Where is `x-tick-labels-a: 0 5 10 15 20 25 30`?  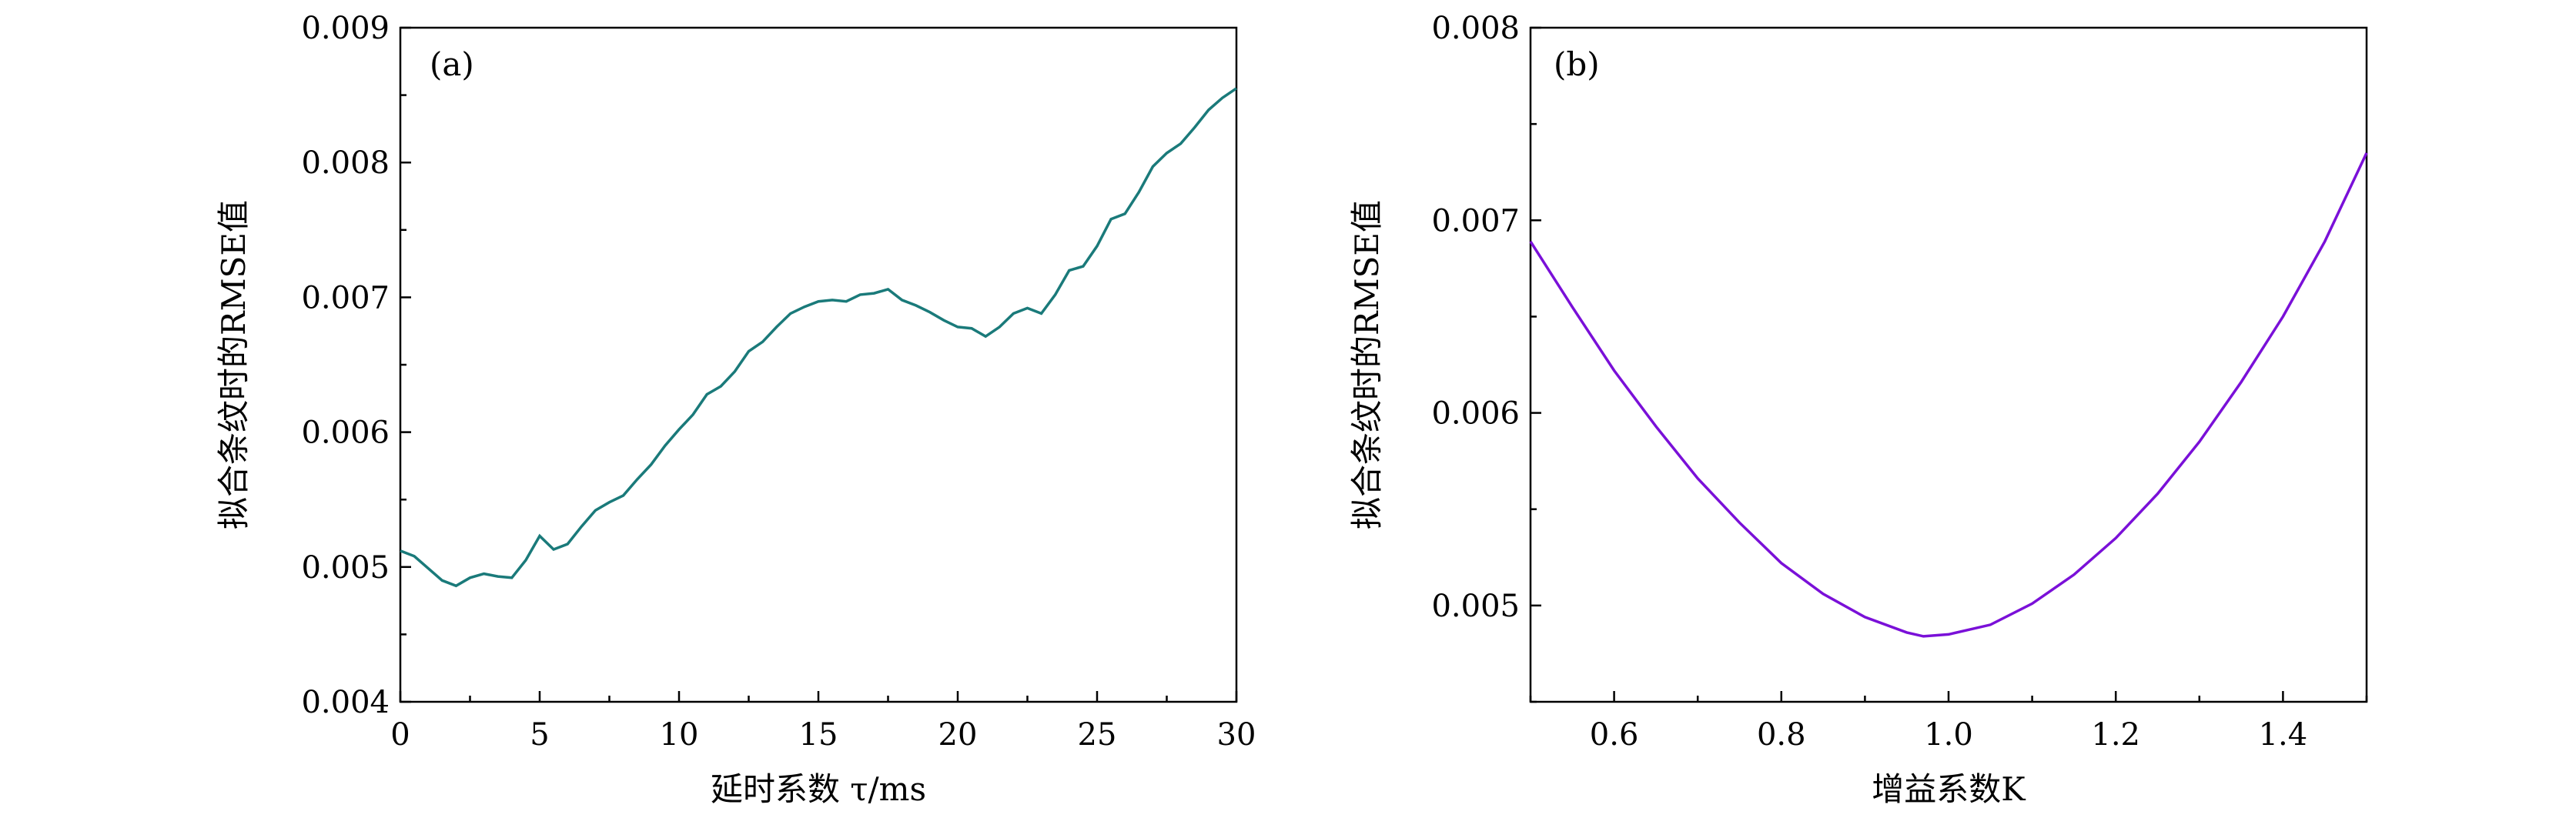
x-tick-labels-a: 0 5 10 15 20 25 30 is located at coordinates (823, 735).